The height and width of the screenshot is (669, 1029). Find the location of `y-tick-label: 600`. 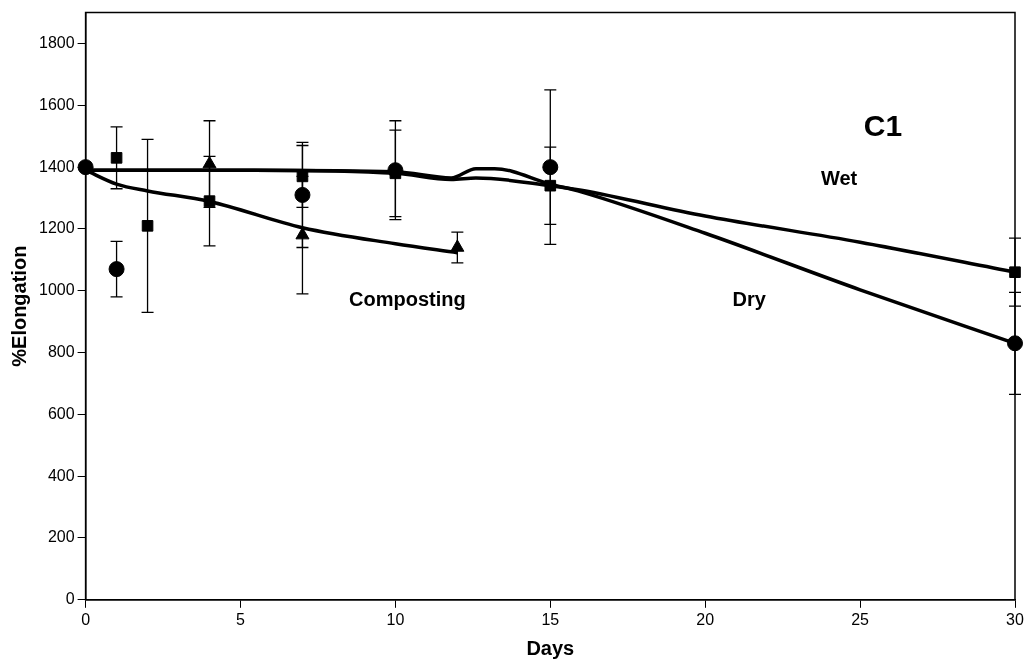

y-tick-label: 600 is located at coordinates (61, 413).